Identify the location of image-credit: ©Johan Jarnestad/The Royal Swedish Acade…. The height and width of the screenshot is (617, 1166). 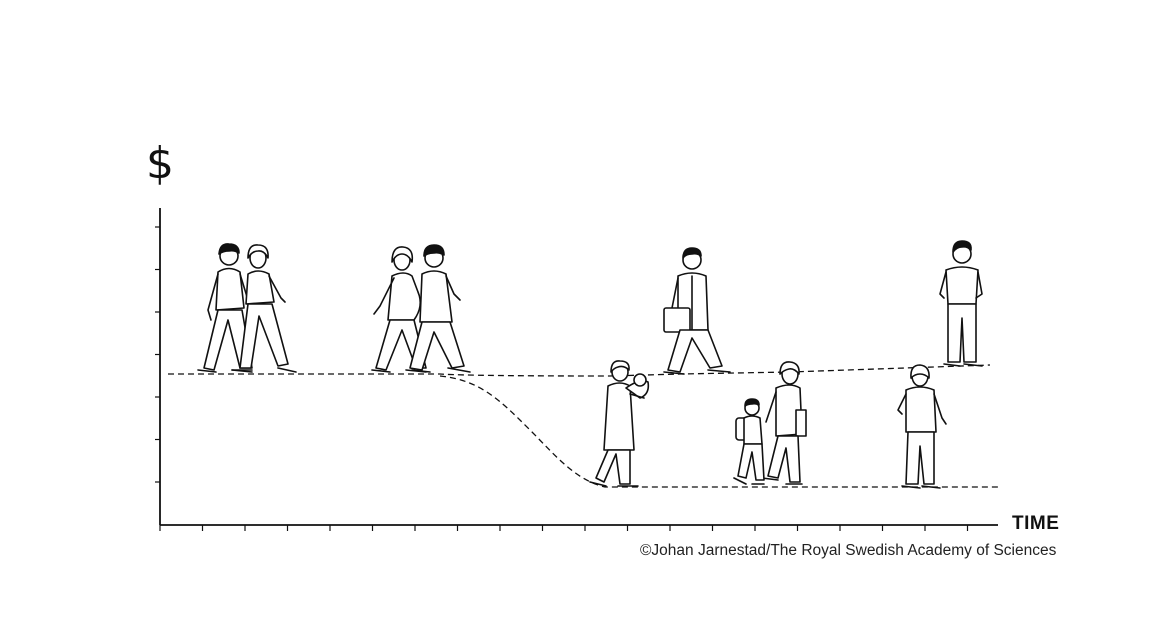
(848, 550).